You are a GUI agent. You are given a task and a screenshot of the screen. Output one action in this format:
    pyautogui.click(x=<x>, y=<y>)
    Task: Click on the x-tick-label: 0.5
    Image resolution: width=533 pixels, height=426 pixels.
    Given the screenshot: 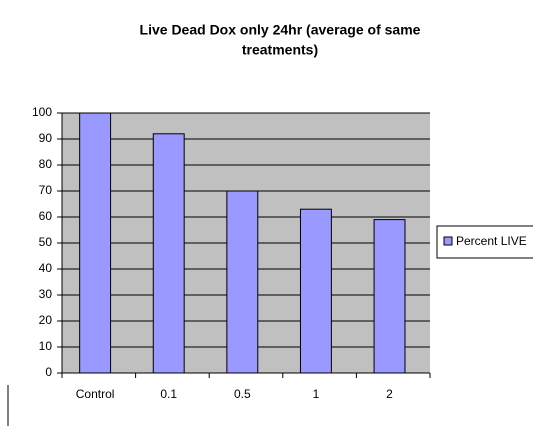 What is the action you would take?
    pyautogui.click(x=242, y=394)
    